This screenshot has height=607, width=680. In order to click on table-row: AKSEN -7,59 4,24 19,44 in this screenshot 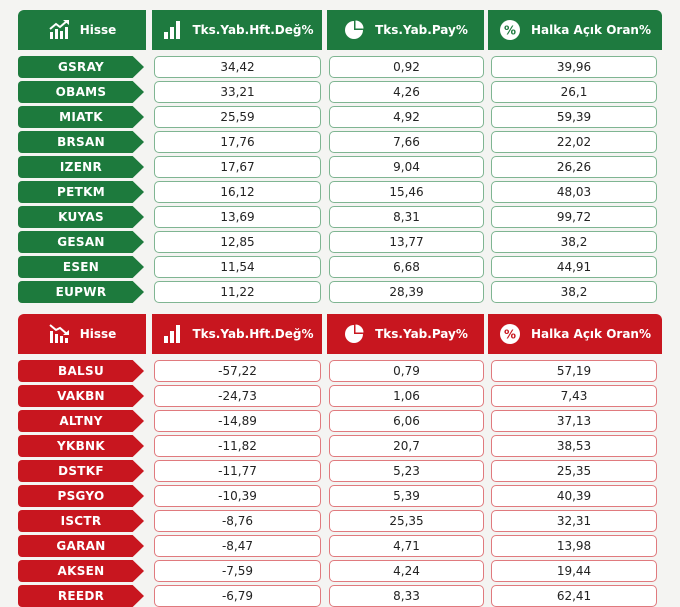, I will do `click(340, 571)`.